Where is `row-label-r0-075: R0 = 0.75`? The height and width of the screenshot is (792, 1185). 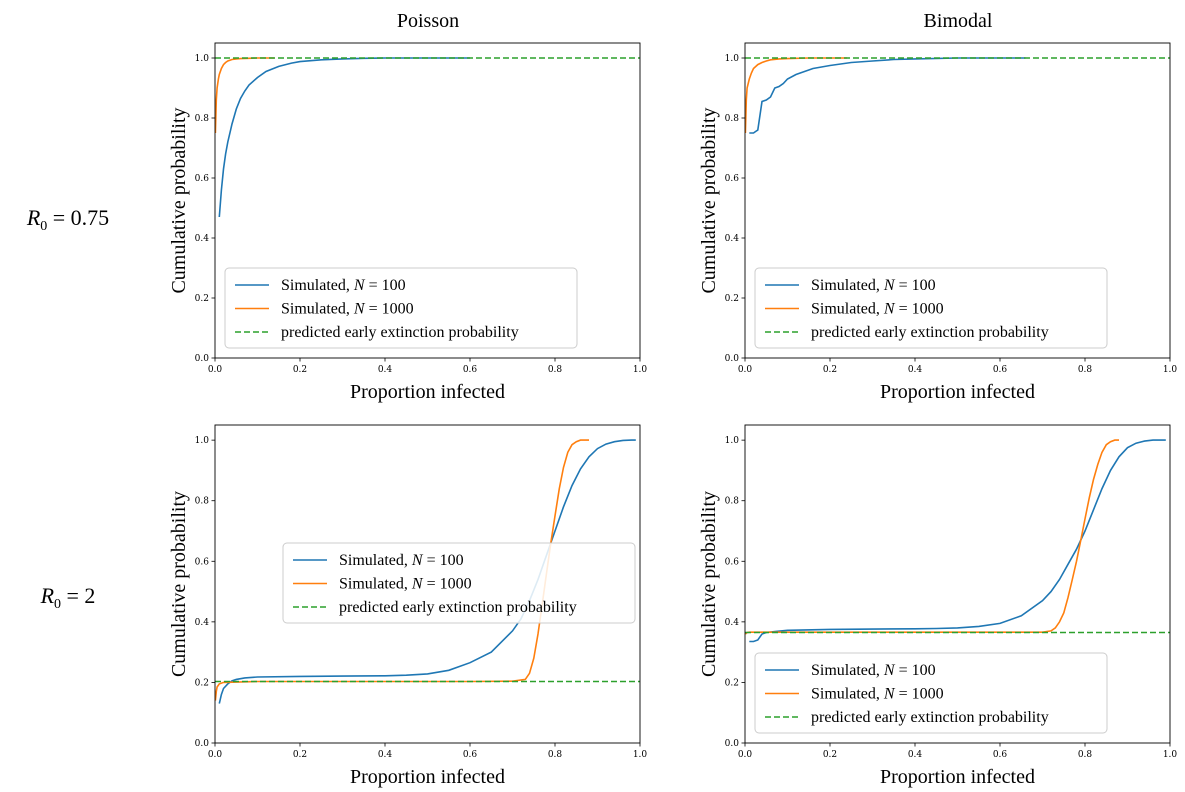
row-label-r0-075: R0 = 0.75 is located at coordinates (67, 219).